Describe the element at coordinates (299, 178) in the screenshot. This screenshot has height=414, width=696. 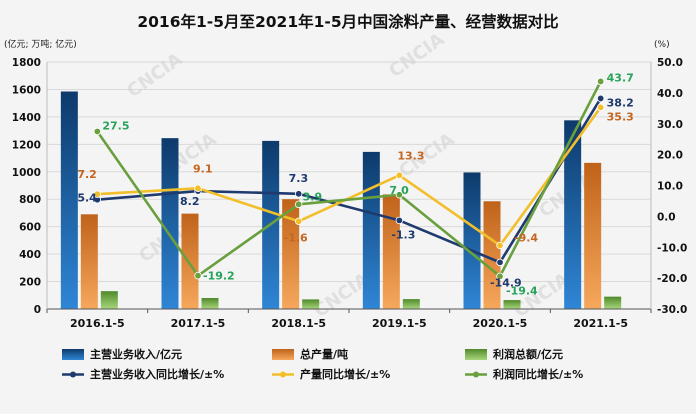
I see `revenue-growth-data-label: 7.3` at that location.